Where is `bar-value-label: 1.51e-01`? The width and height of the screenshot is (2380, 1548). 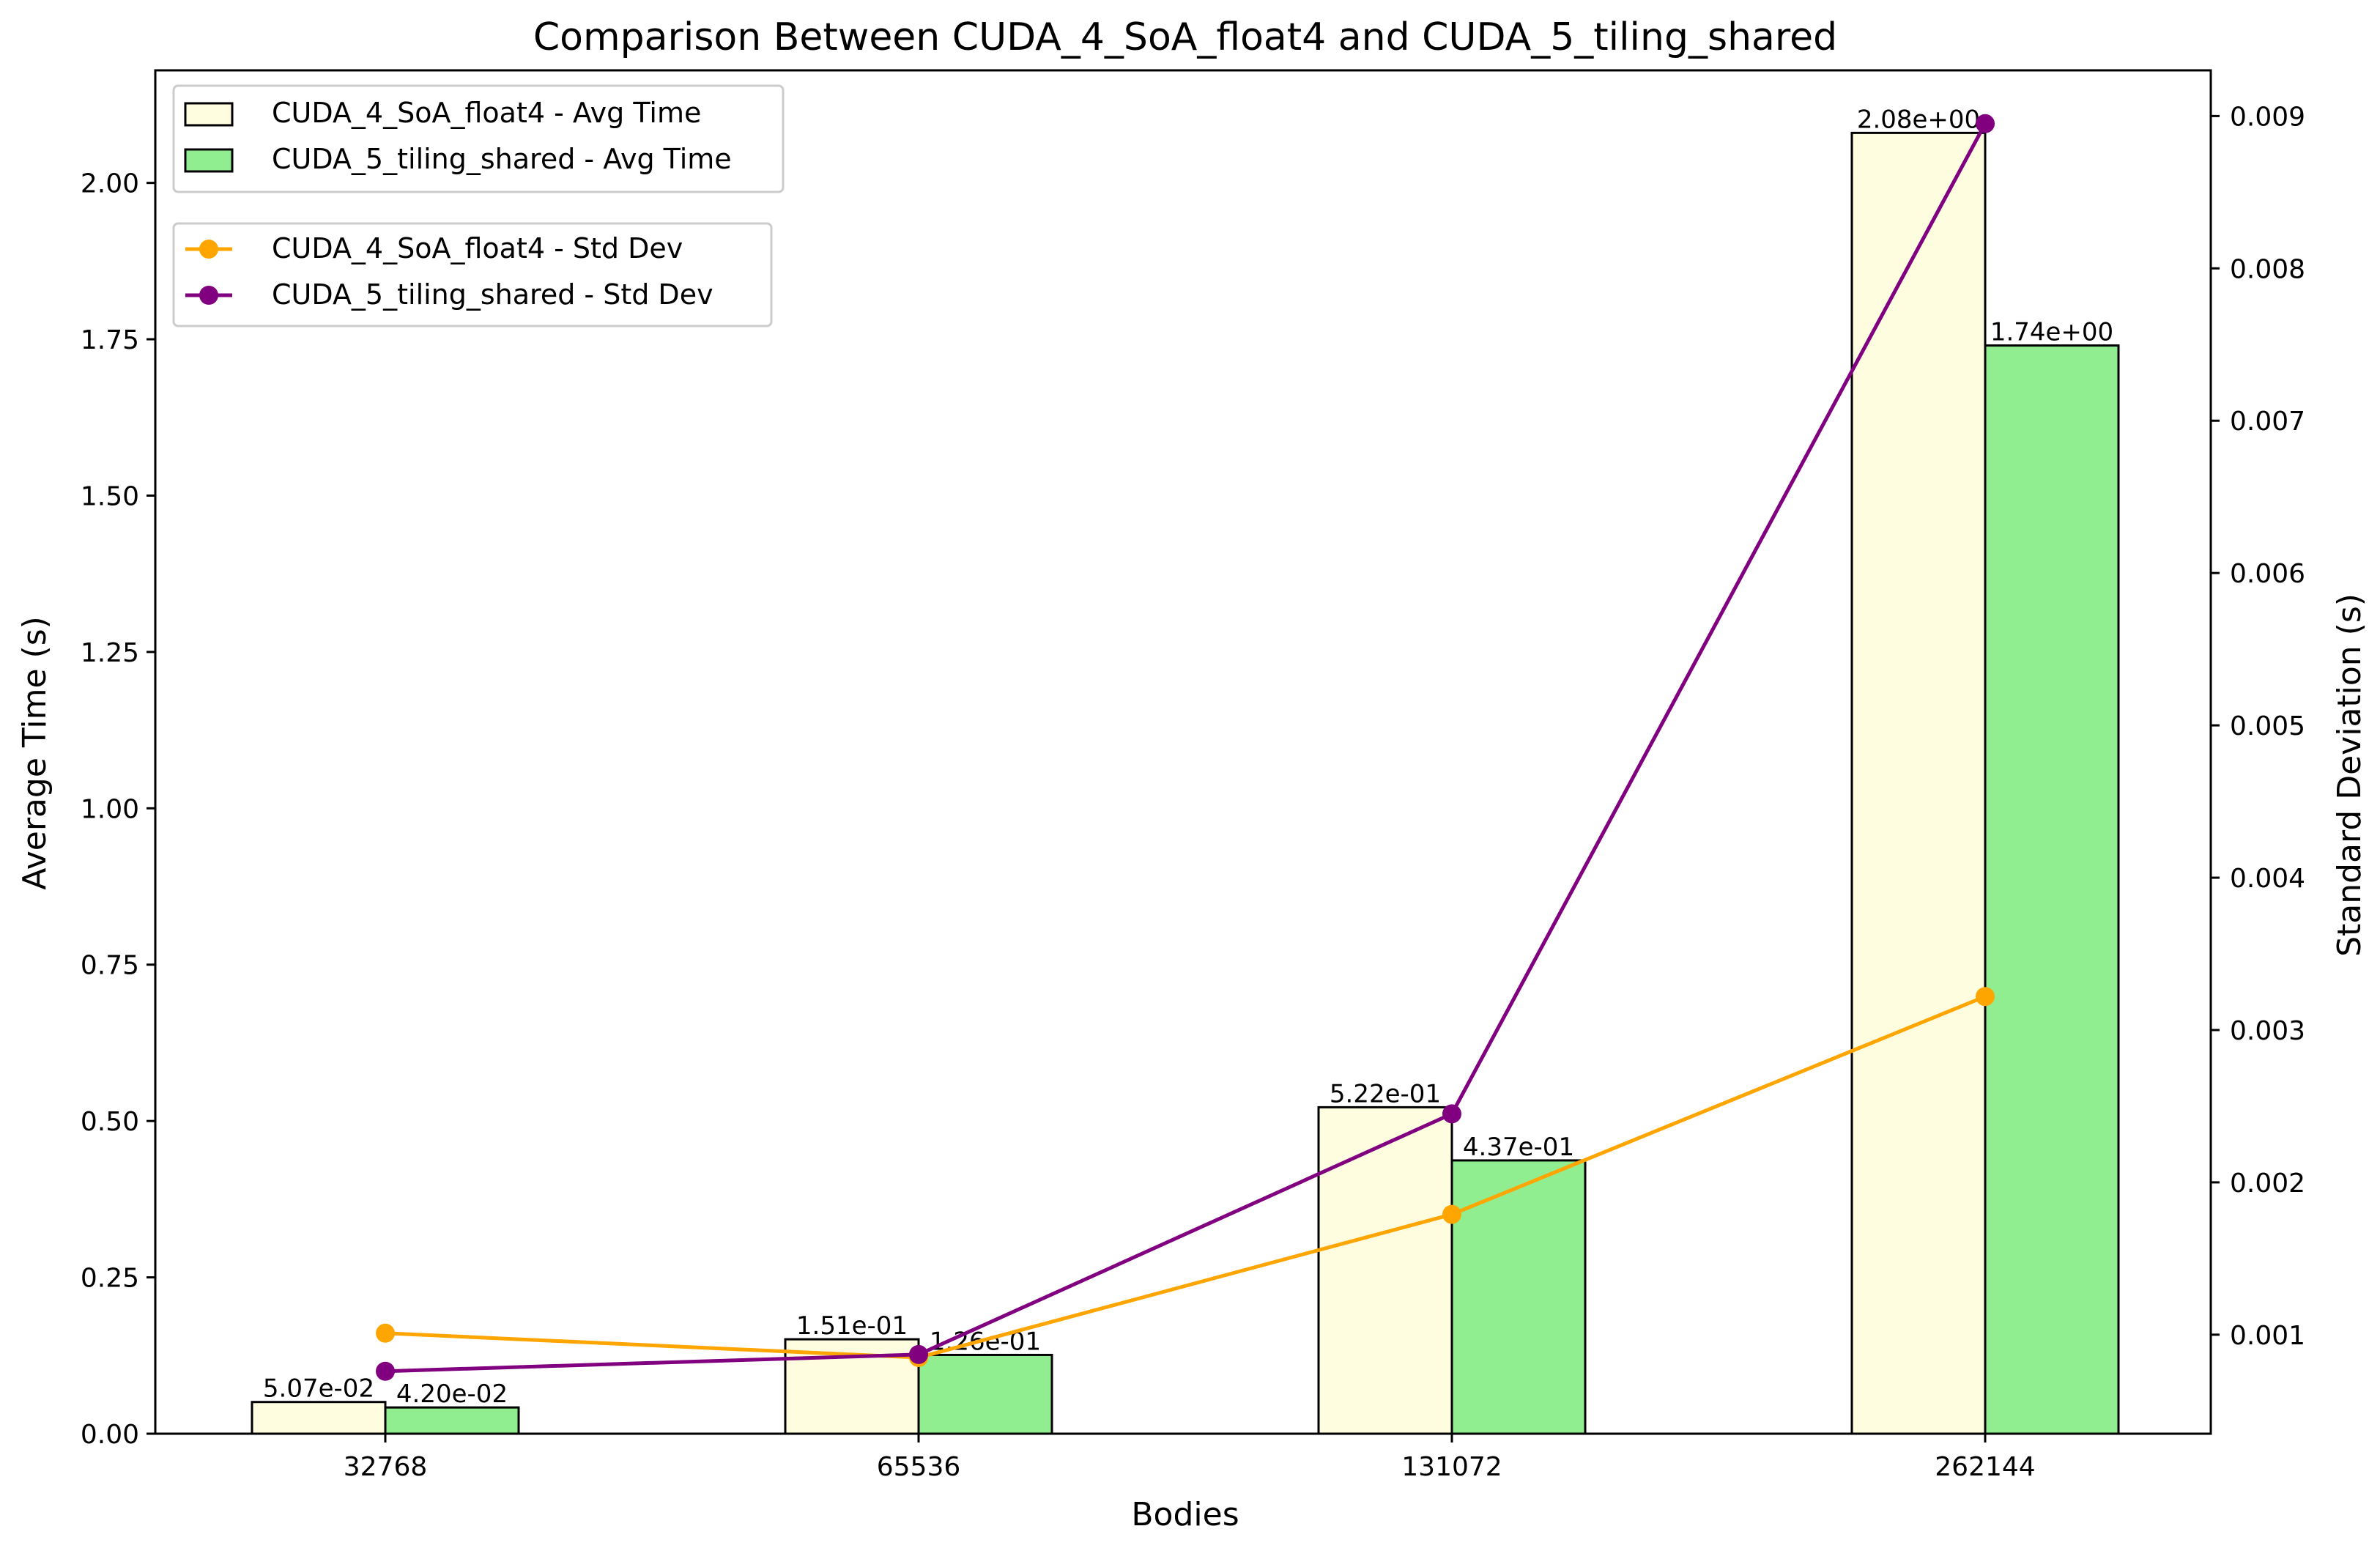 bar-value-label: 1.51e-01 is located at coordinates (852, 1326).